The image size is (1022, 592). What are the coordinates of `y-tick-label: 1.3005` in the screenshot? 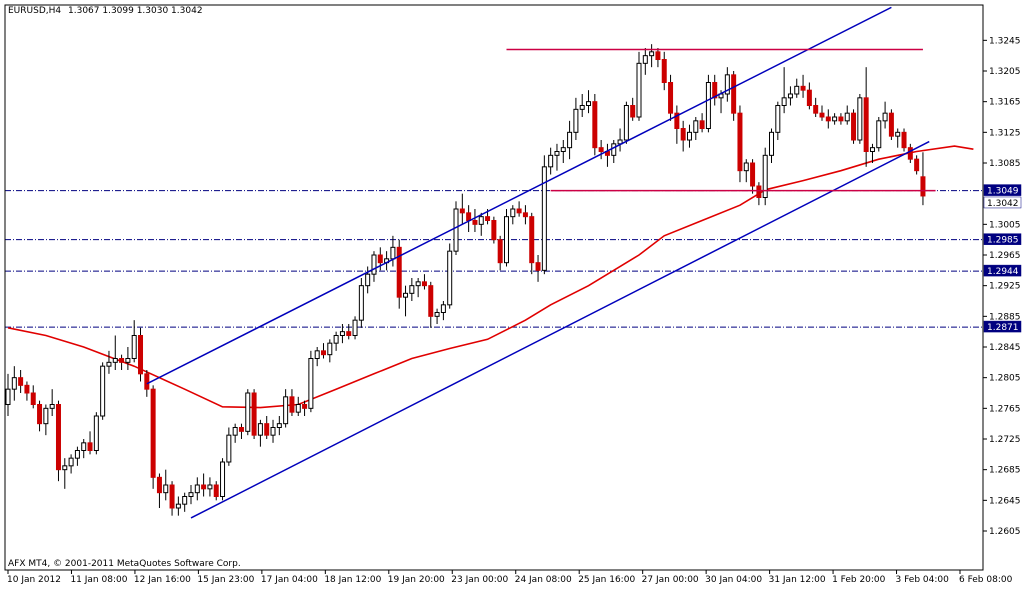 It's located at (1005, 225).